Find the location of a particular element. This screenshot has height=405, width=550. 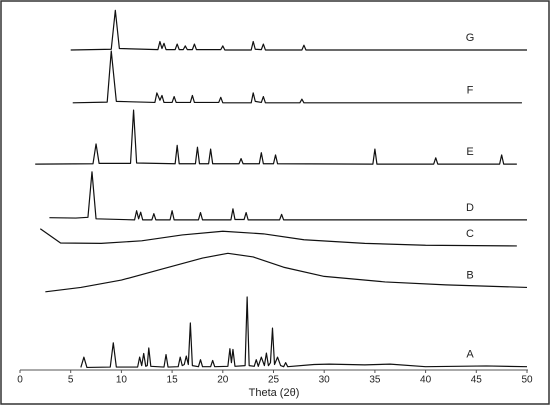

trace-label: D is located at coordinates (470, 208).